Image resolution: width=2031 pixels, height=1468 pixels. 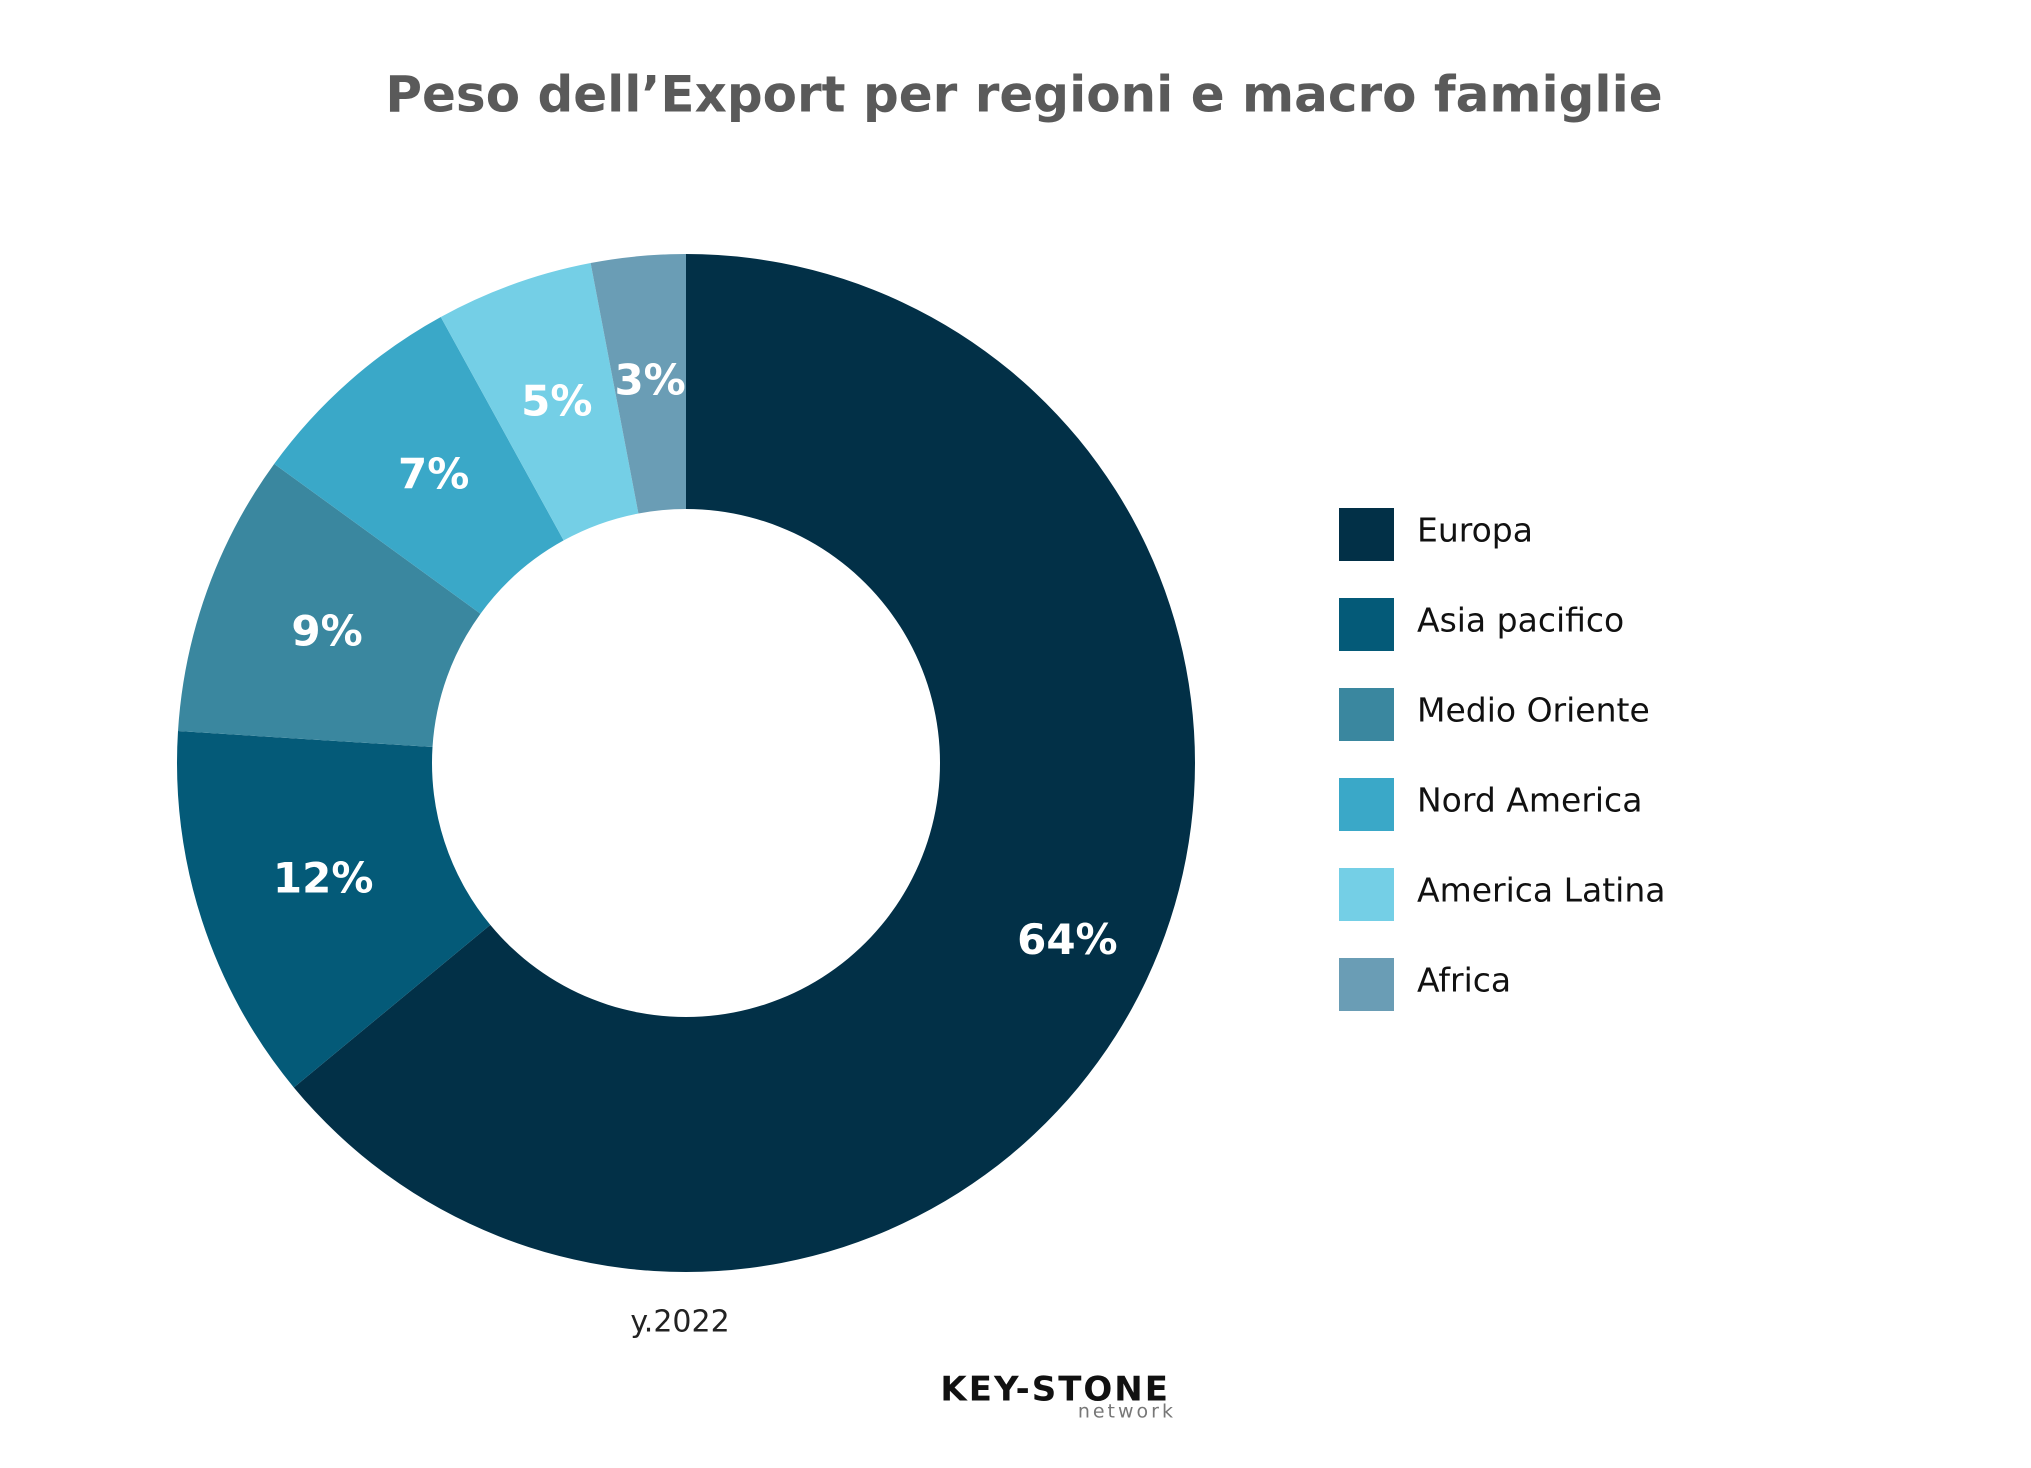 I want to click on legend-label: Asia pacifico, so click(x=1520, y=620).